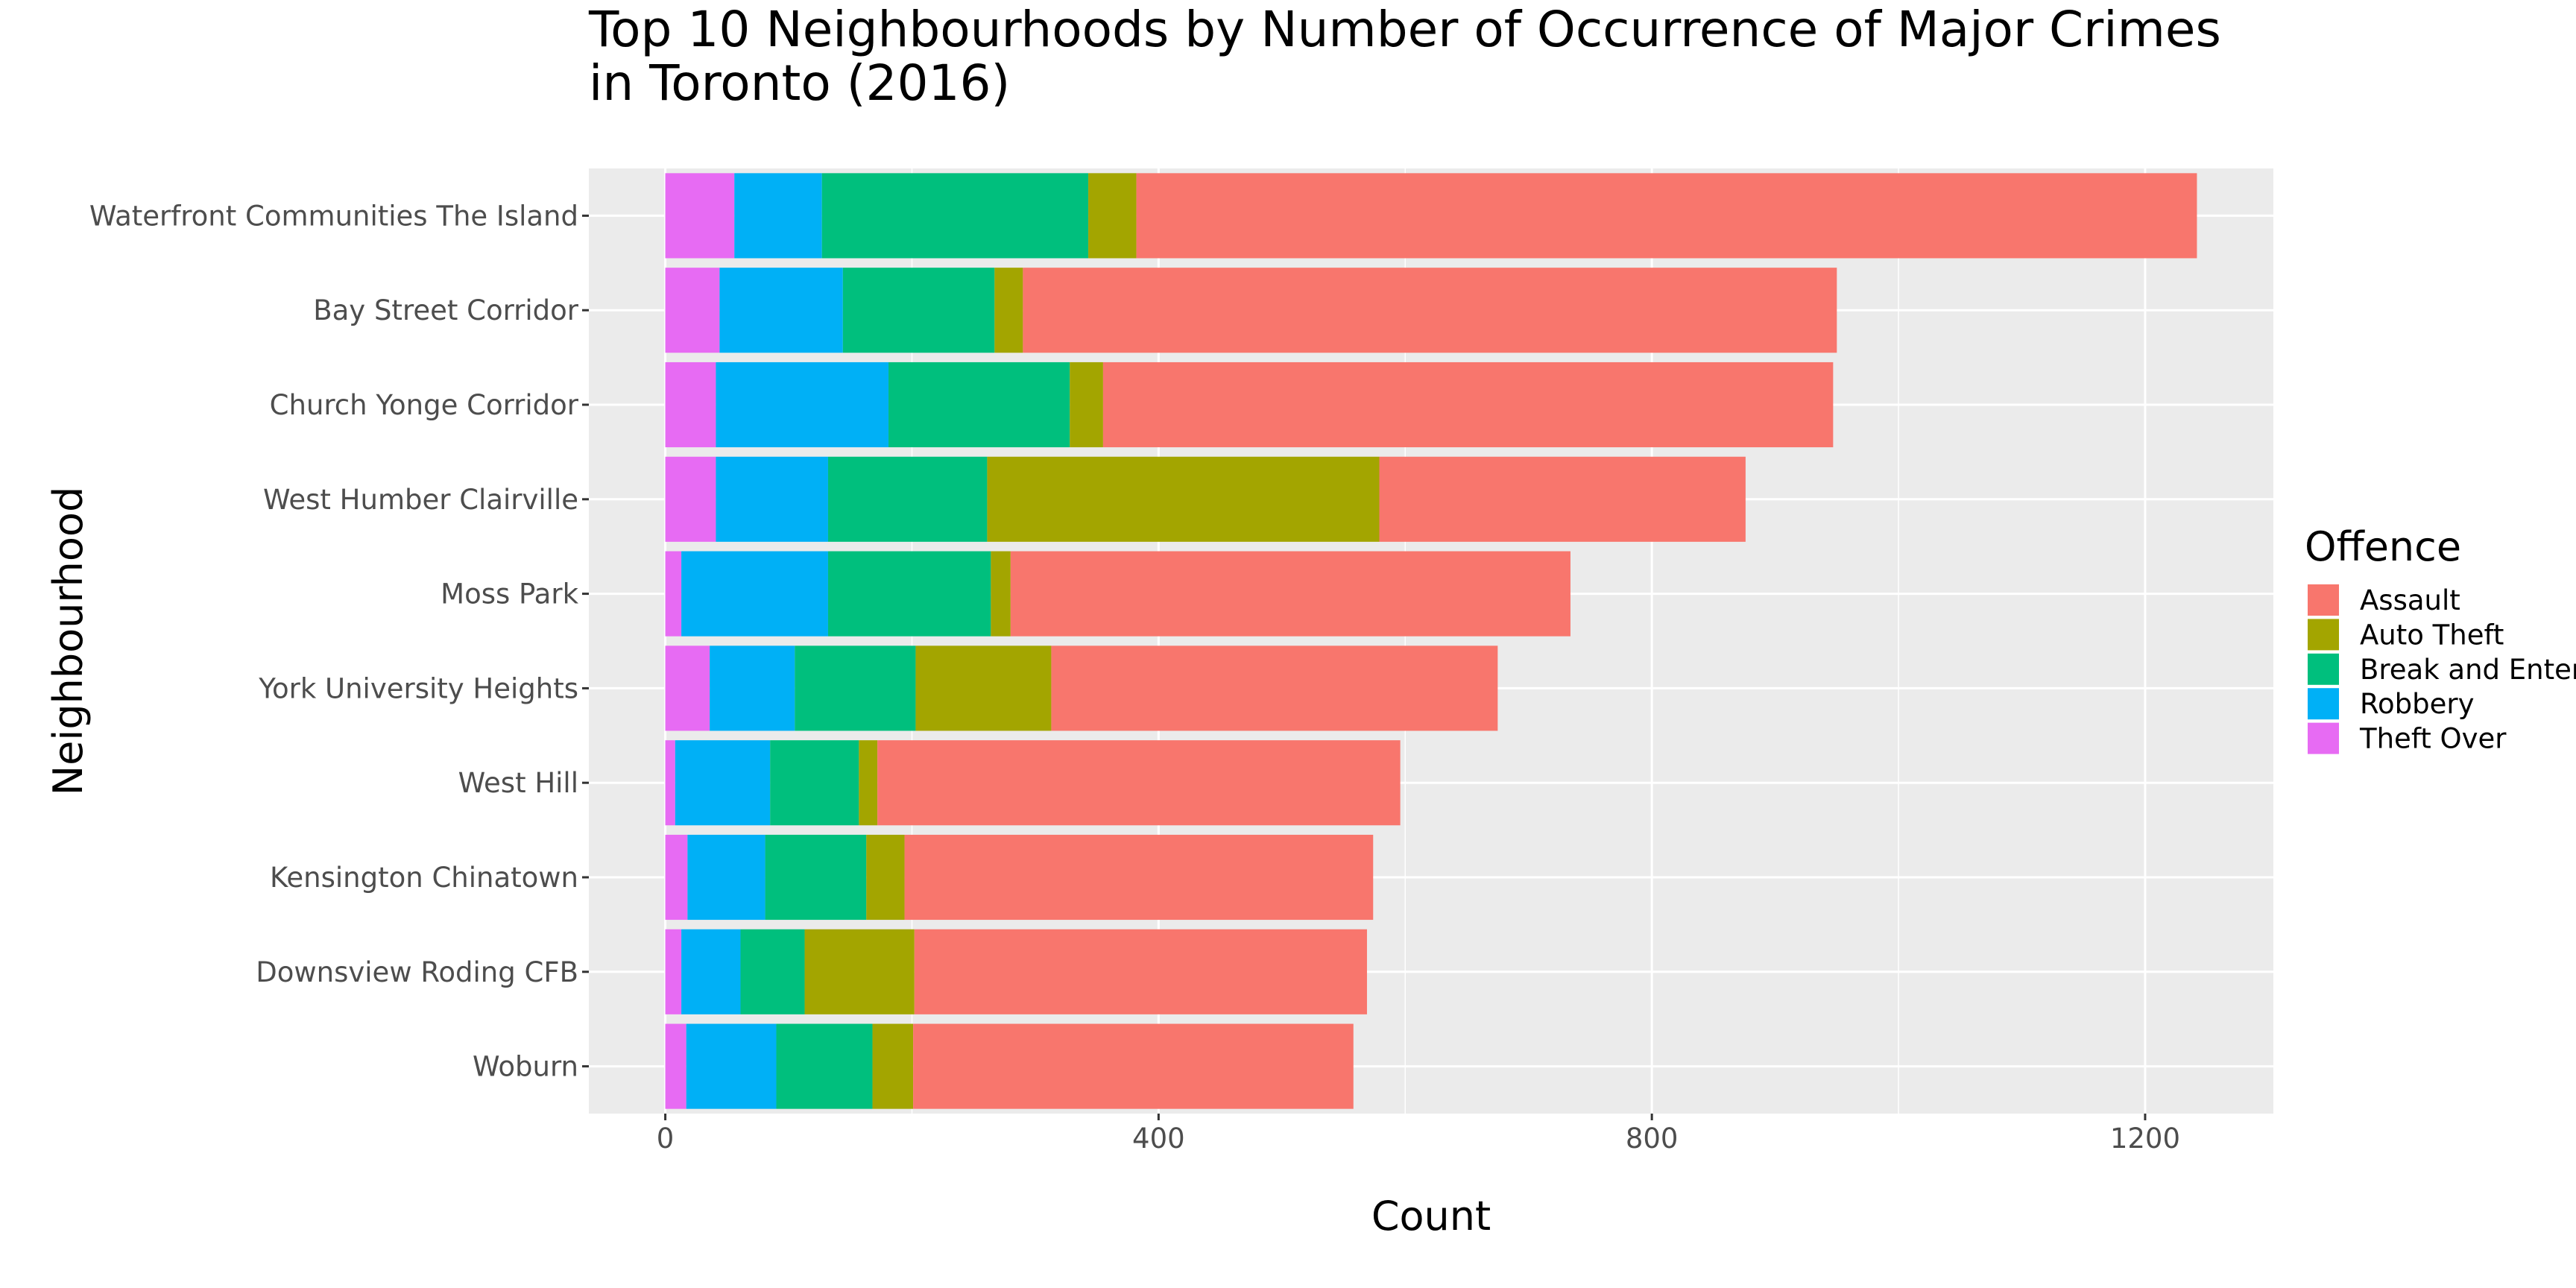 The image size is (2576, 1288). I want to click on bar-robbery-church-yonge-corridor, so click(802, 405).